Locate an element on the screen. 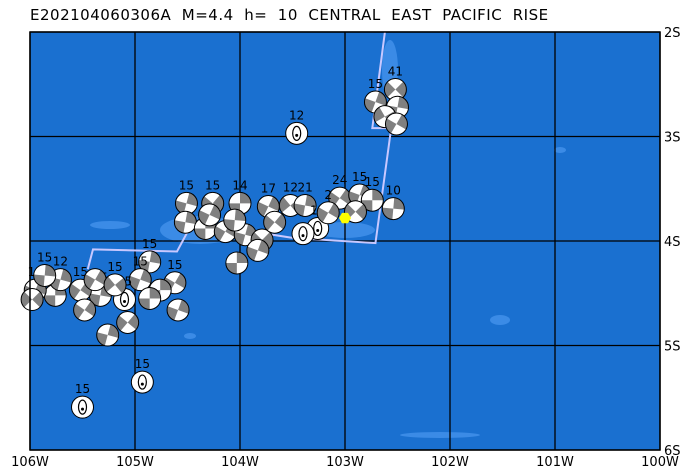  depth-label: 10 is located at coordinates (393, 191).